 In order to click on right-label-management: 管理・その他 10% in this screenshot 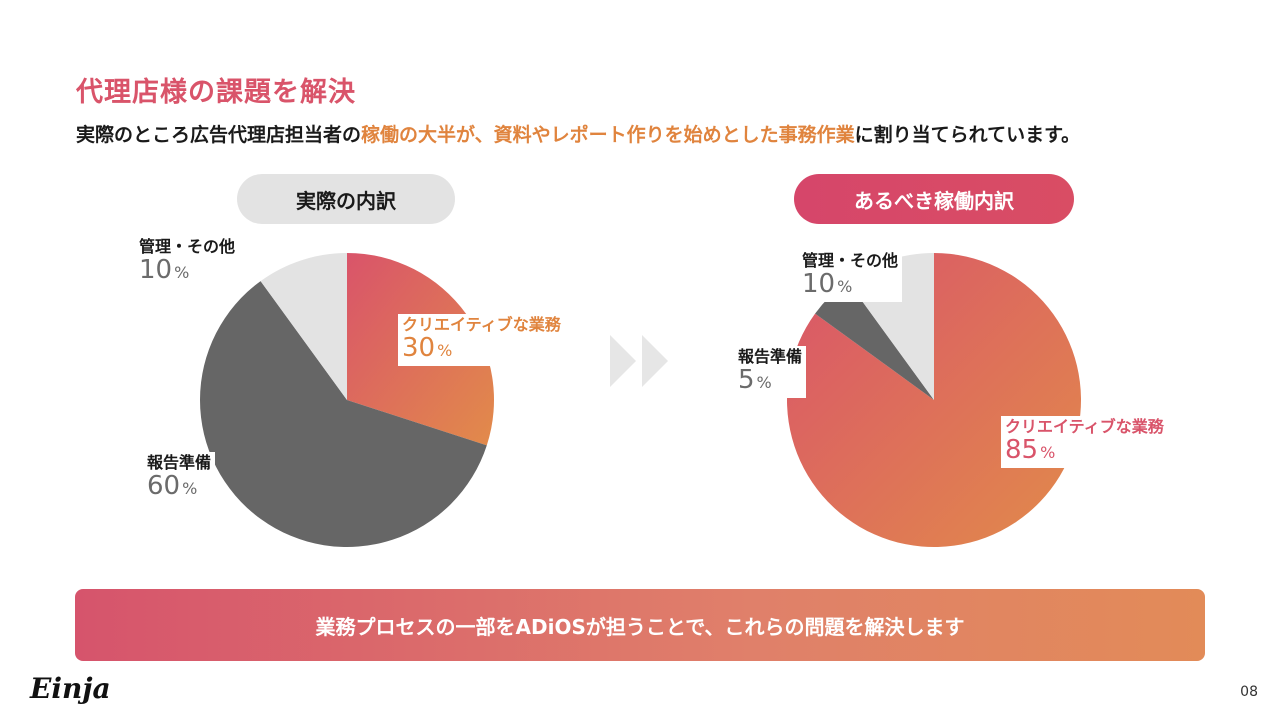, I will do `click(850, 276)`.